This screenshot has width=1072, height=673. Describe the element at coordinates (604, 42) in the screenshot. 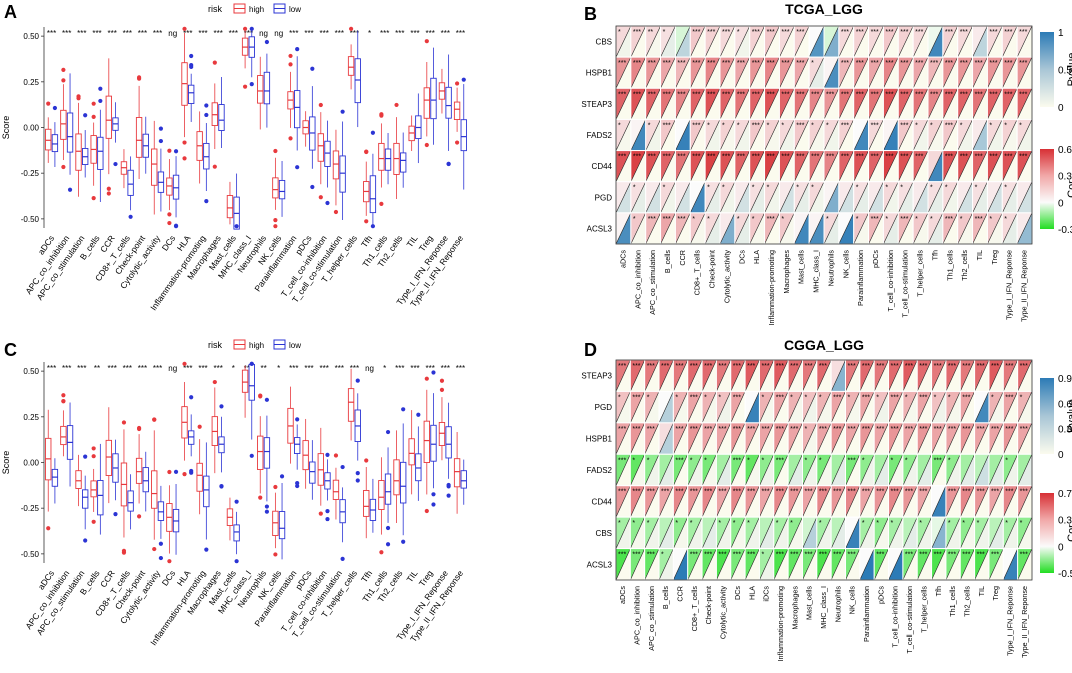

I see `row-label: CBS` at that location.